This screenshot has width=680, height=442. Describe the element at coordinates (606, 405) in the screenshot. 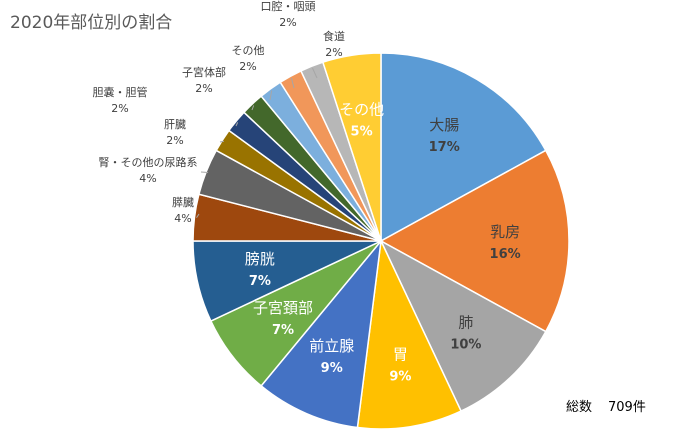

I see `total-count: 総数 709件` at that location.